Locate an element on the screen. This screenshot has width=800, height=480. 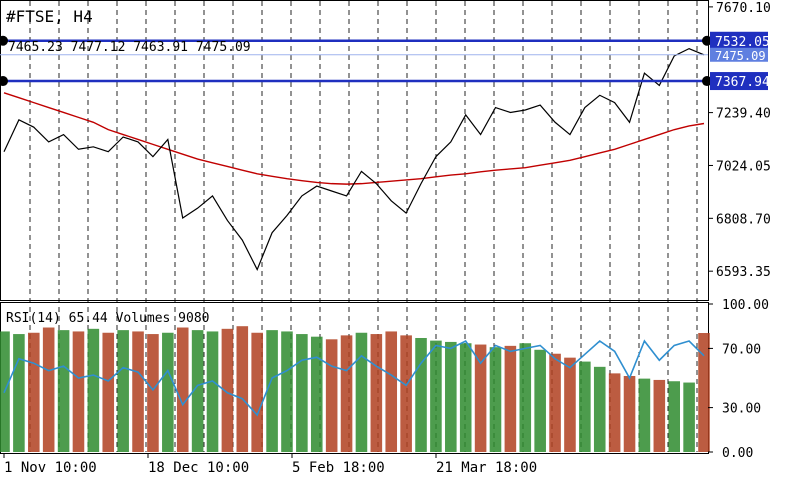
sub-axis-tick-label: 70.00 is located at coordinates (741, 349).